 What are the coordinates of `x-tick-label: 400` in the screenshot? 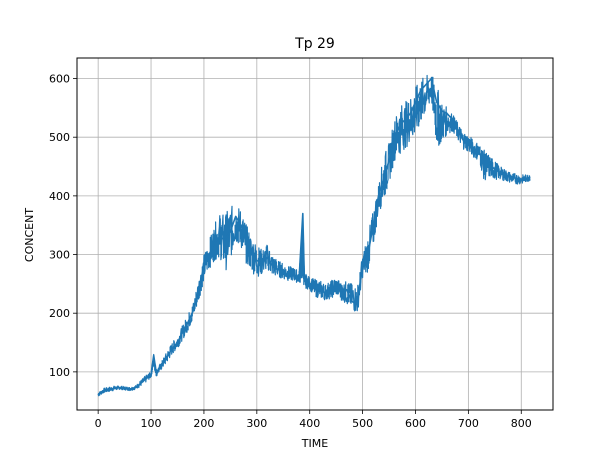 It's located at (309, 423).